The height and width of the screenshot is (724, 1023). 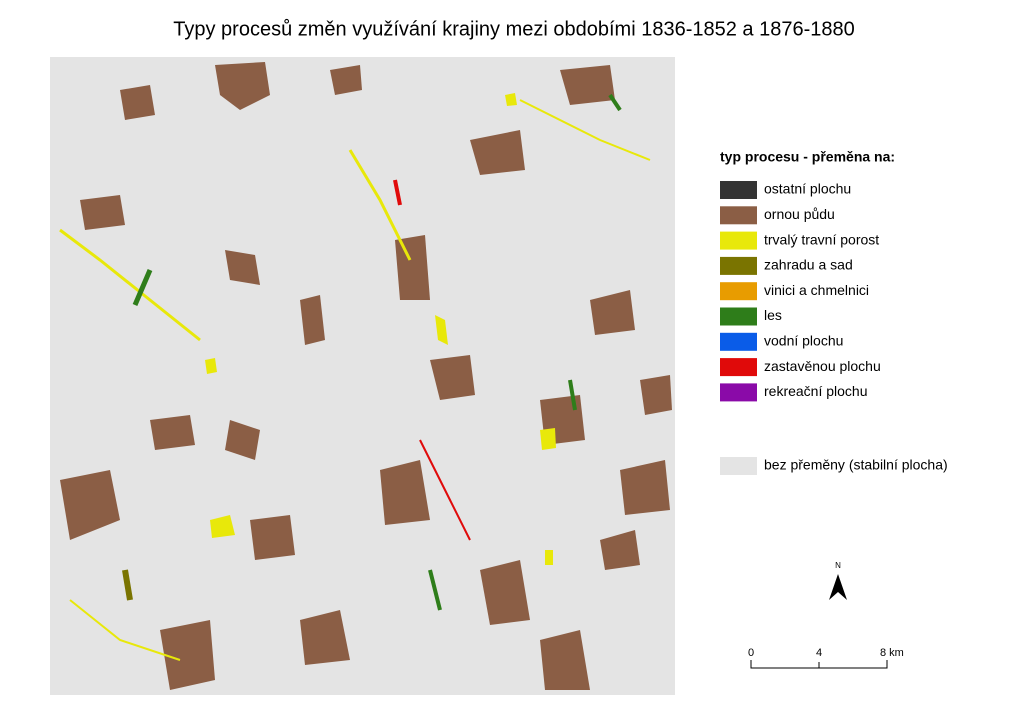 I want to click on north-label: N, so click(x=838, y=565).